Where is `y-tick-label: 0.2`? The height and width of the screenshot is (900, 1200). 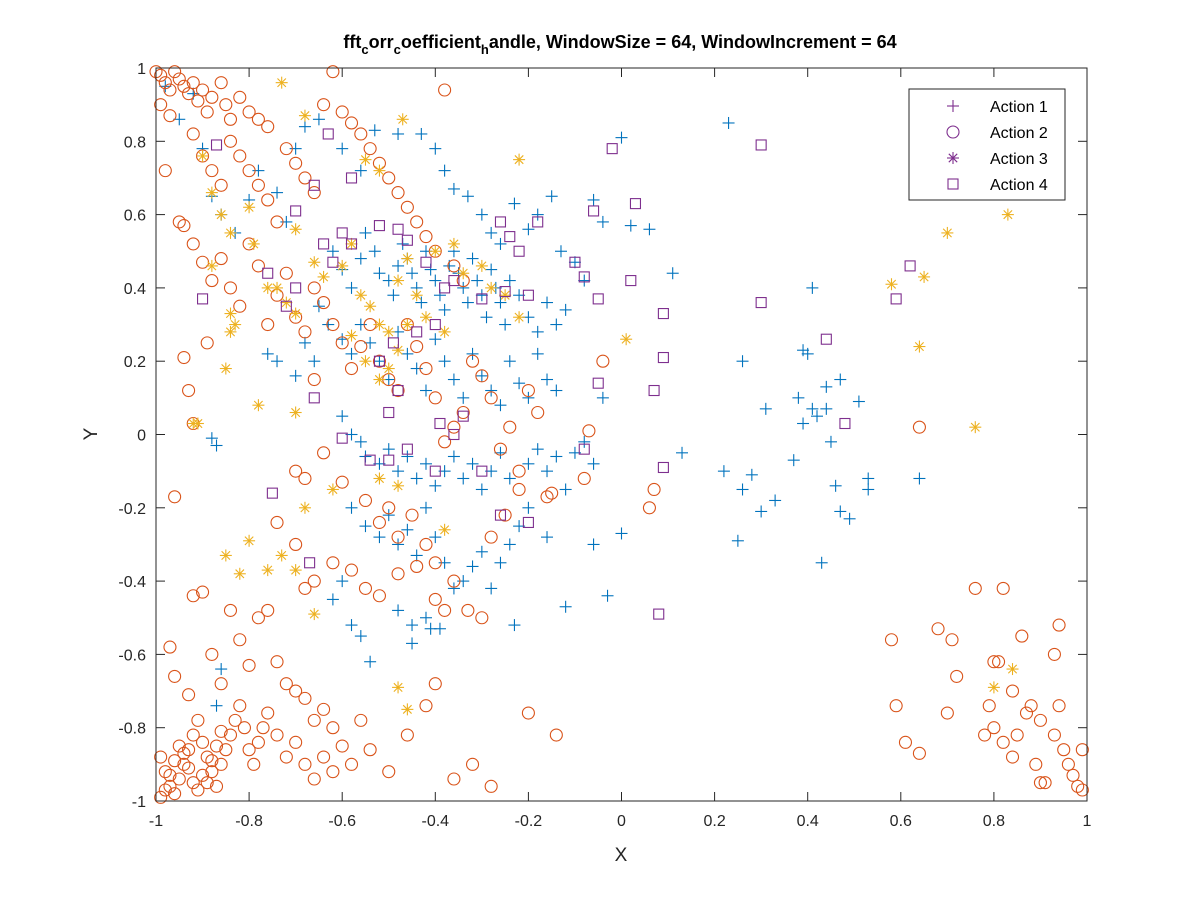
y-tick-label: 0.2 is located at coordinates (135, 362).